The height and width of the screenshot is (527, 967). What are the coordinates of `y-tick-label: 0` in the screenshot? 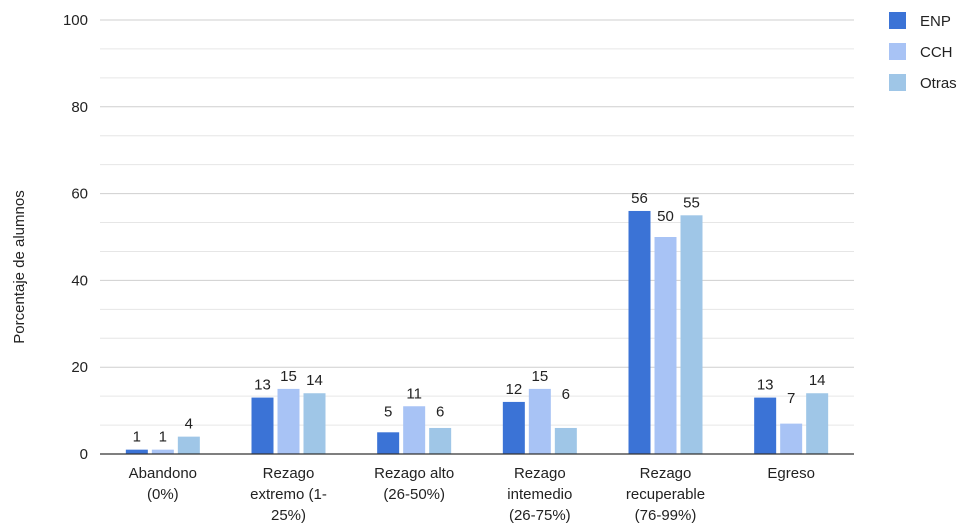 It's located at (84, 454).